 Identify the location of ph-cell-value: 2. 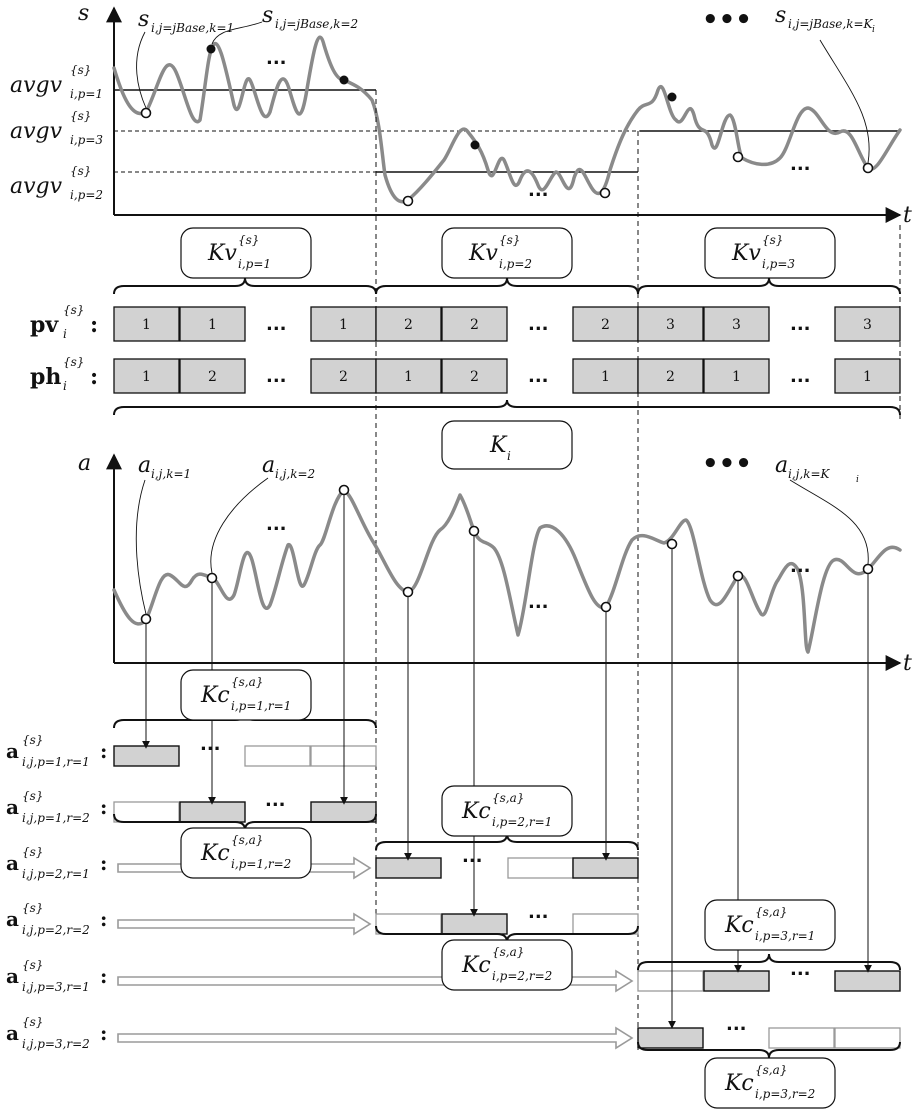
(212, 377).